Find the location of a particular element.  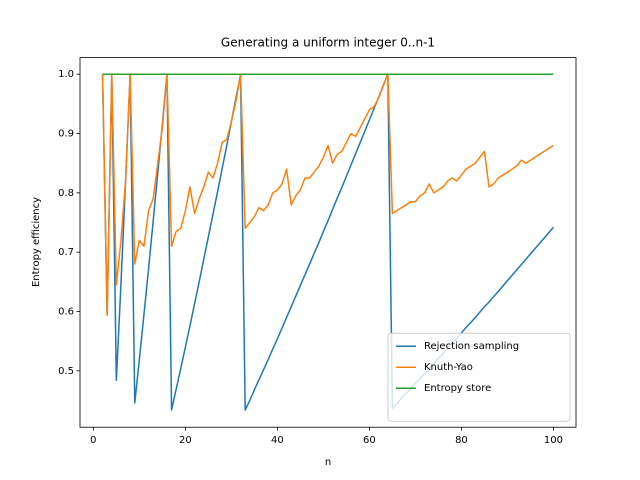

legend-label: Entropy store is located at coordinates (457, 388).